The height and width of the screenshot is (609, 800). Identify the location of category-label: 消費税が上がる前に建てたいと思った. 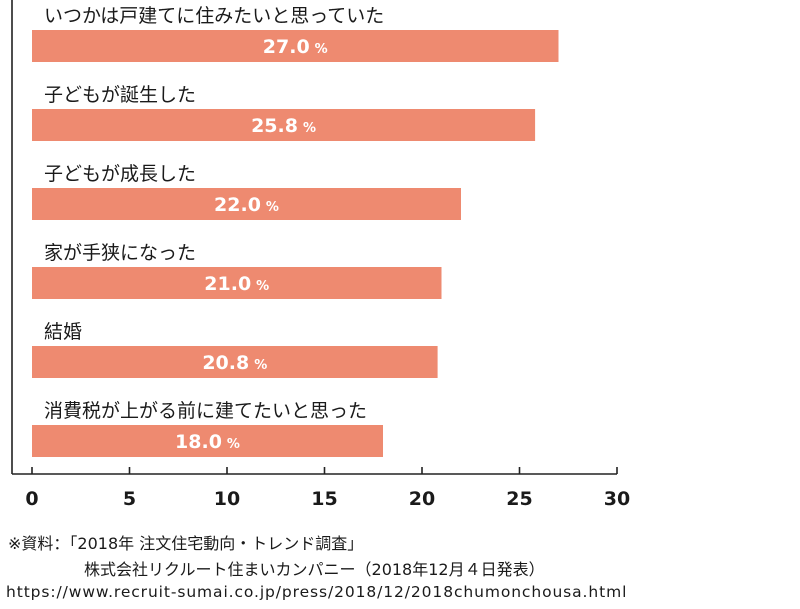
(205, 411).